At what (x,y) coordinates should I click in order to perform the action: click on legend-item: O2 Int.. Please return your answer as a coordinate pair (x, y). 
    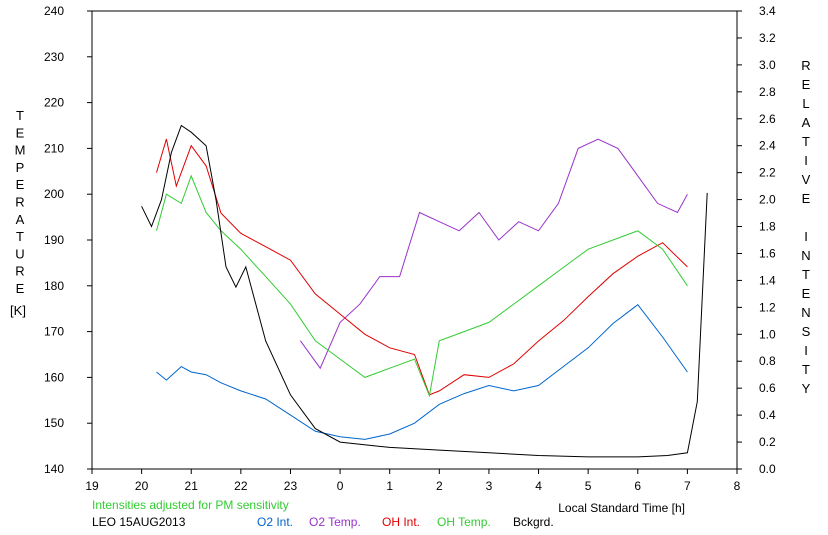
    Looking at the image, I should click on (275, 522).